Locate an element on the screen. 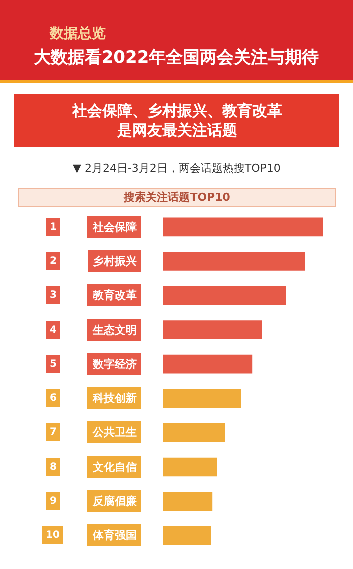  text: 数据总览 is located at coordinates (77, 34).